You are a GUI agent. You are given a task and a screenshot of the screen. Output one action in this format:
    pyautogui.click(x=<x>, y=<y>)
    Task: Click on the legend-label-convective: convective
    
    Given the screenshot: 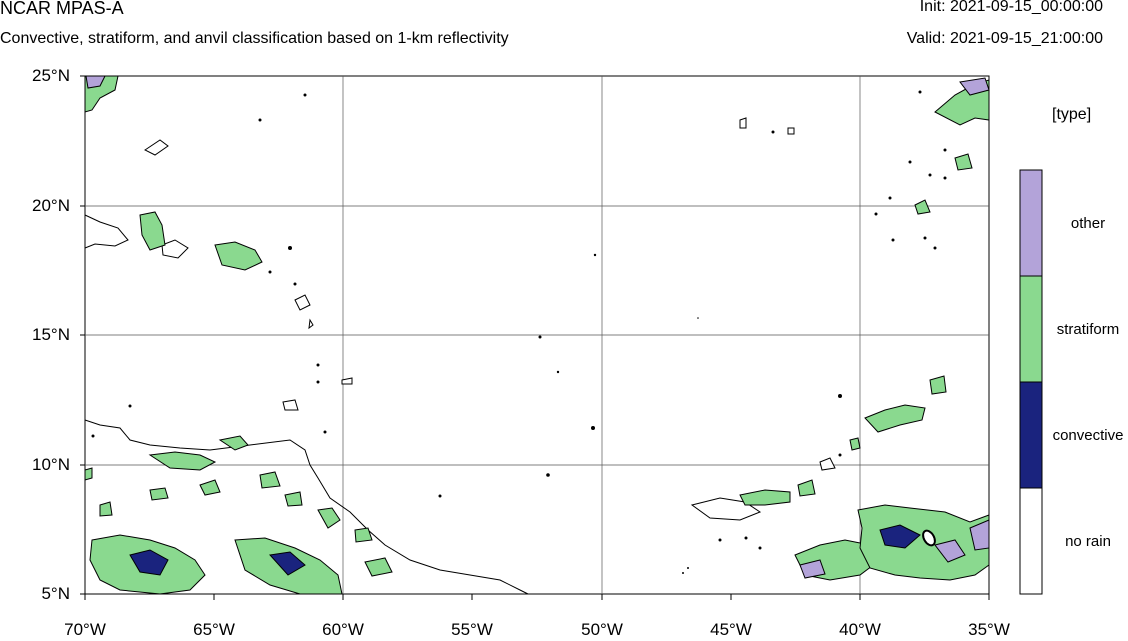 What is the action you would take?
    pyautogui.click(x=1088, y=435)
    